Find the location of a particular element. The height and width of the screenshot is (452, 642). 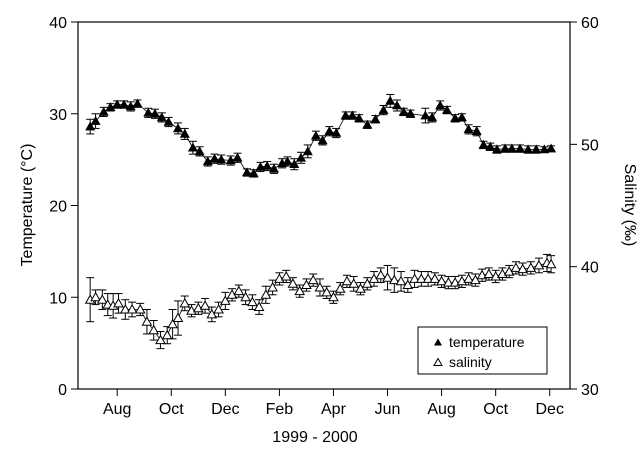

legend-item-salinity: salinity is located at coordinates (462, 362).